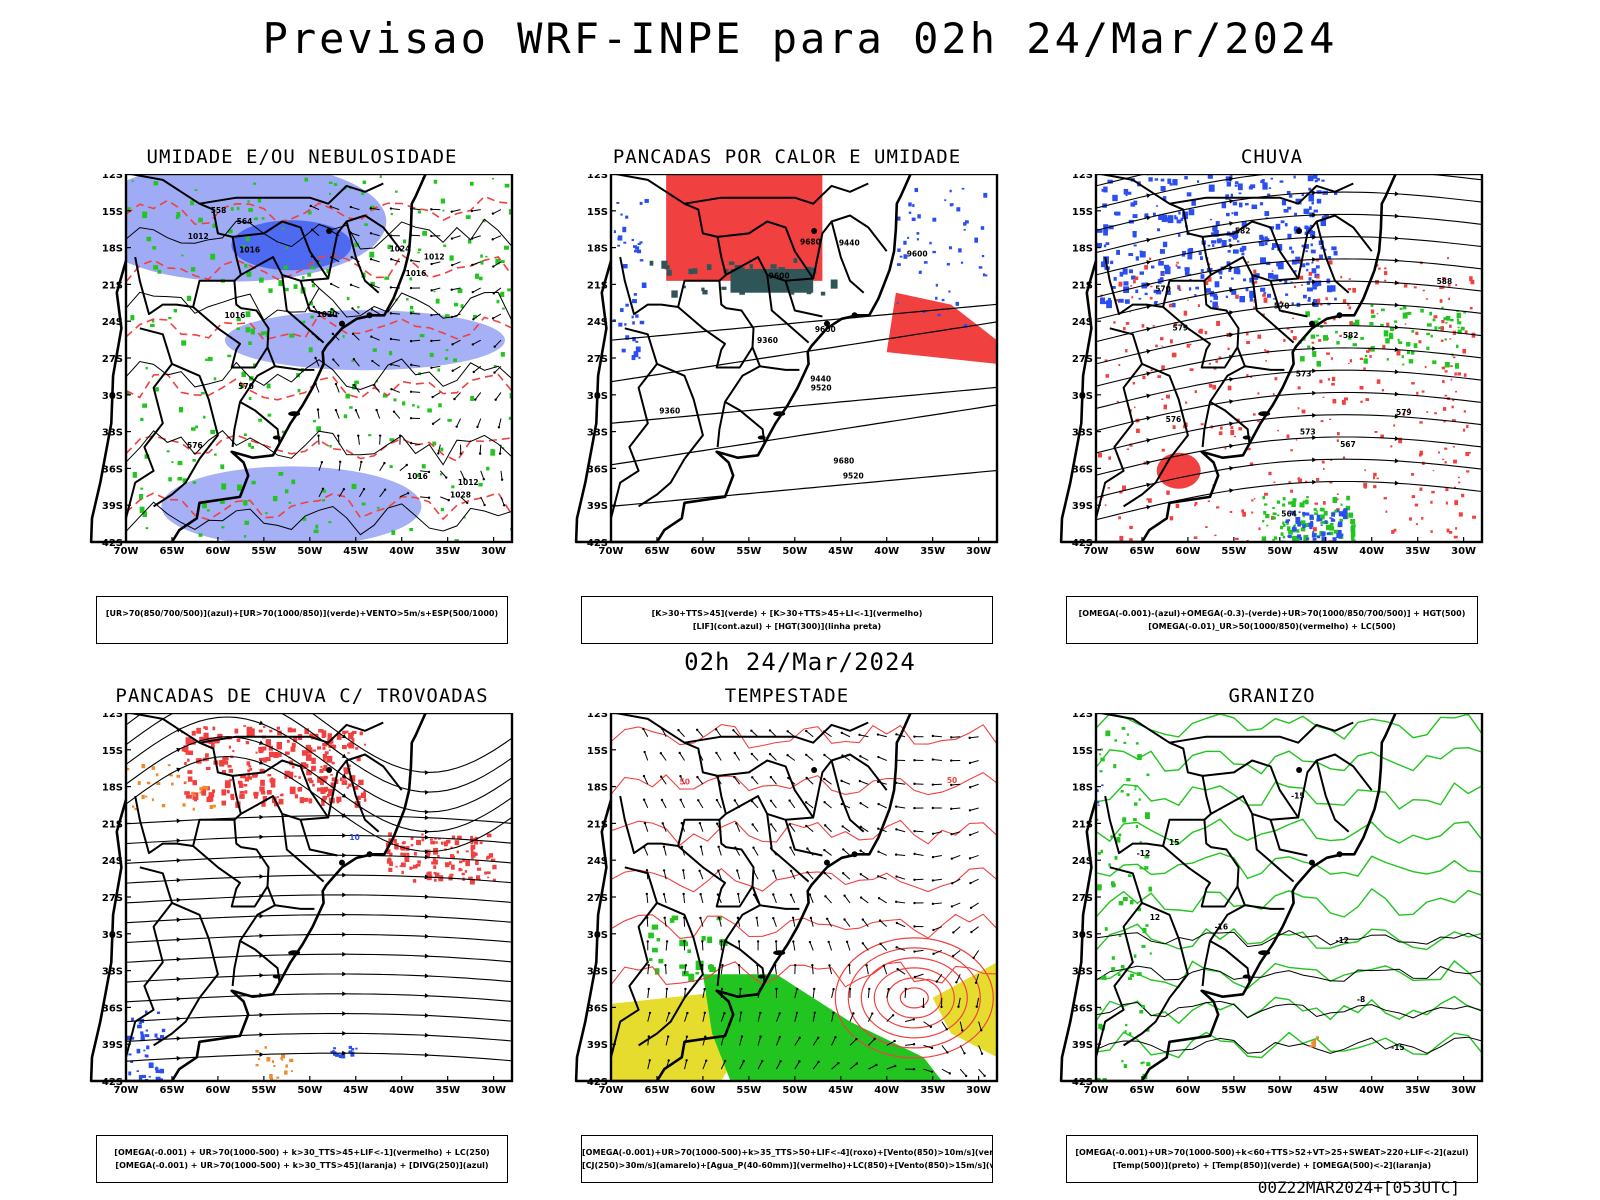  What do you see at coordinates (1082, 177) in the screenshot?
I see `lat-label: 12S` at bounding box center [1082, 177].